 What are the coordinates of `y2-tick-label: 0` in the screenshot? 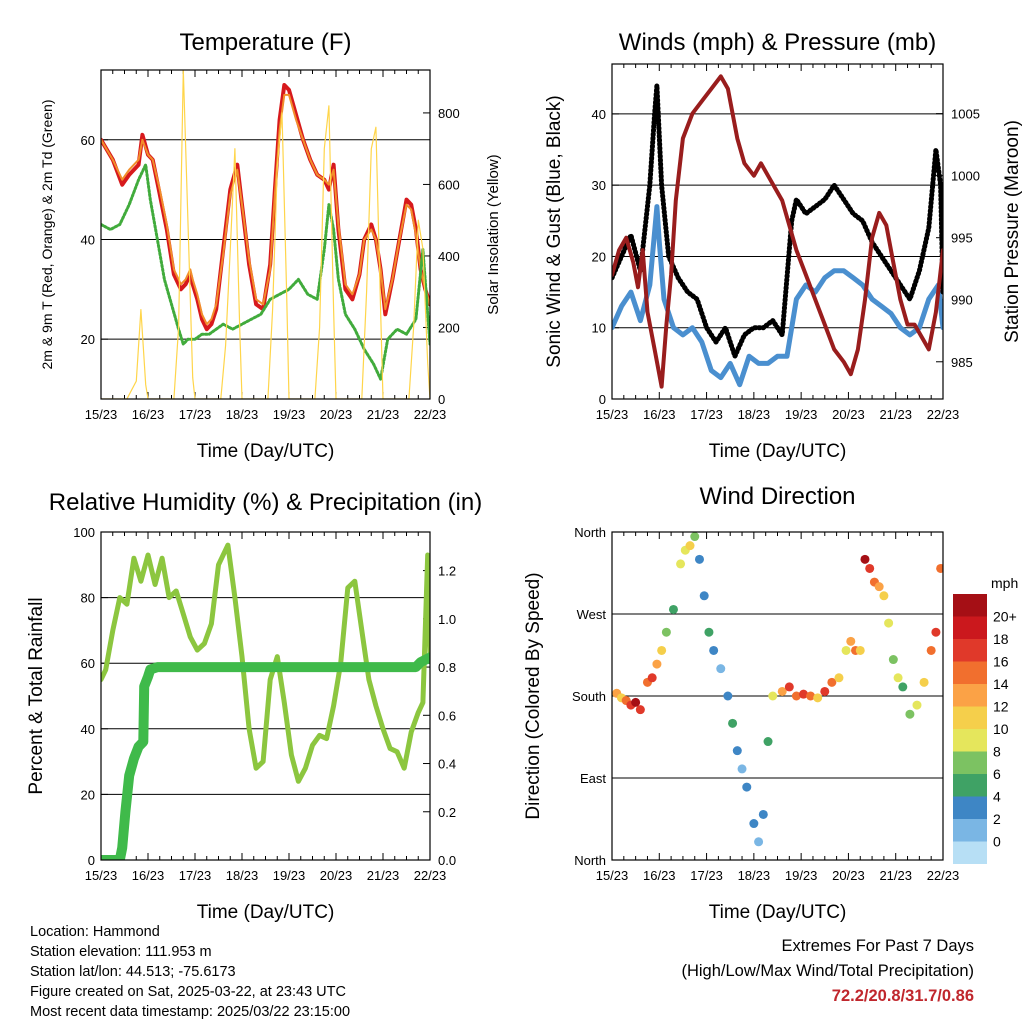 It's located at (441, 399).